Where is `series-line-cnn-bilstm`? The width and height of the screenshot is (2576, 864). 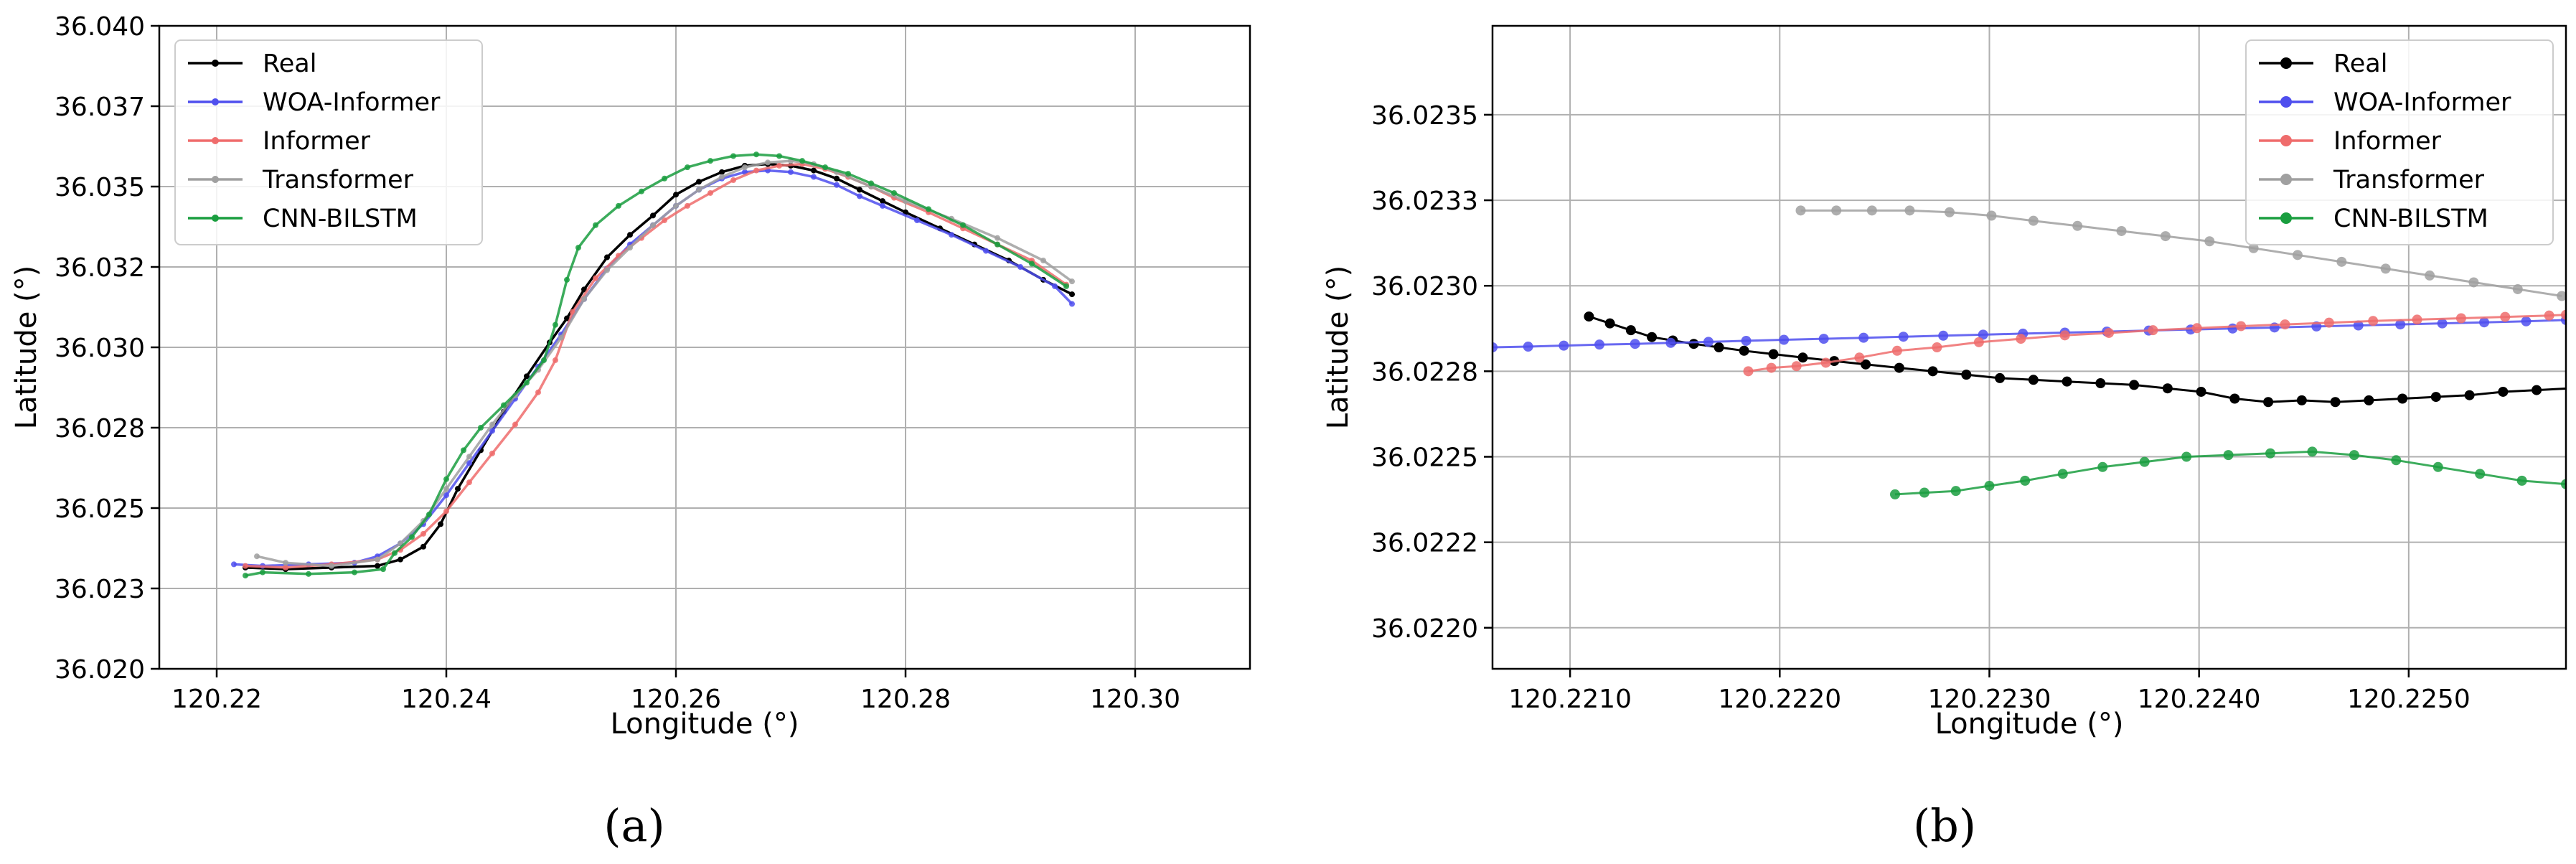 series-line-cnn-bilstm is located at coordinates (2230, 473).